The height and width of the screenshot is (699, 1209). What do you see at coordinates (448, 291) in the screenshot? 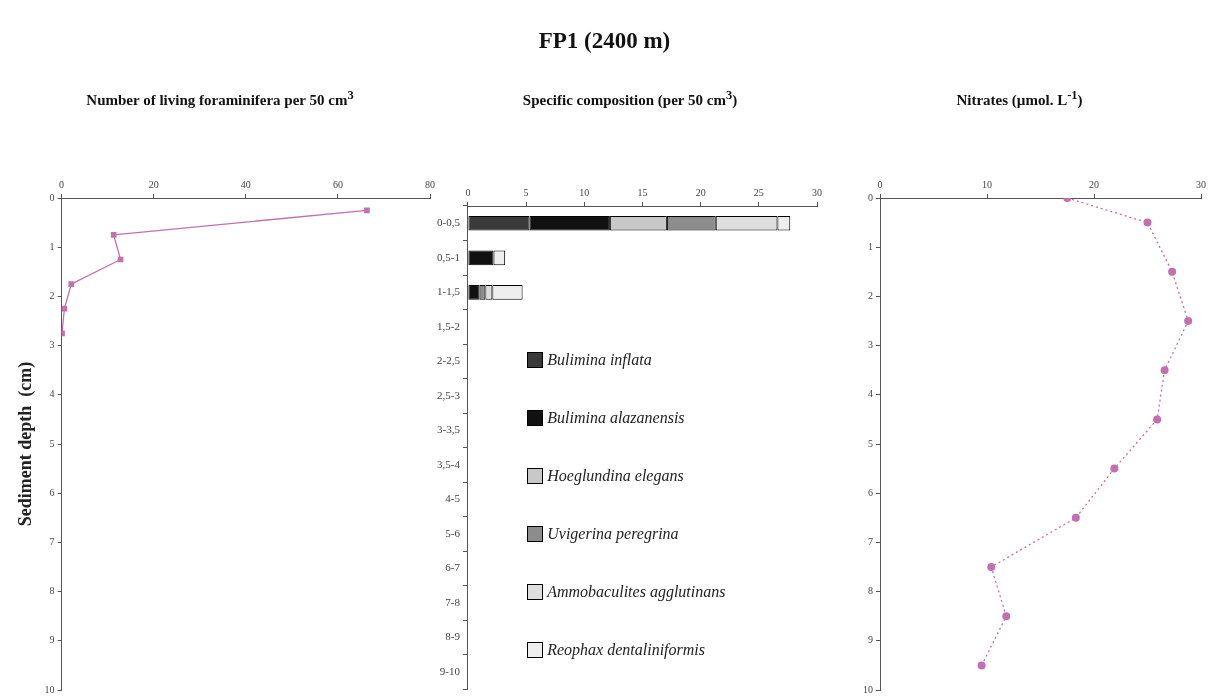
I see `y-tick-label: 1-1,5` at bounding box center [448, 291].